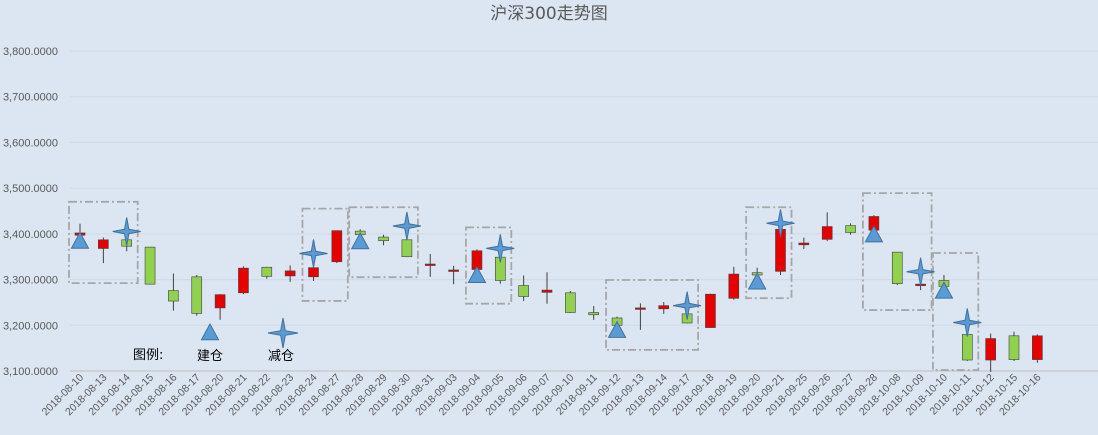 Image resolution: width=1098 pixels, height=435 pixels. What do you see at coordinates (548, 14) in the screenshot?
I see `chart-title: 沪深300走势图` at bounding box center [548, 14].